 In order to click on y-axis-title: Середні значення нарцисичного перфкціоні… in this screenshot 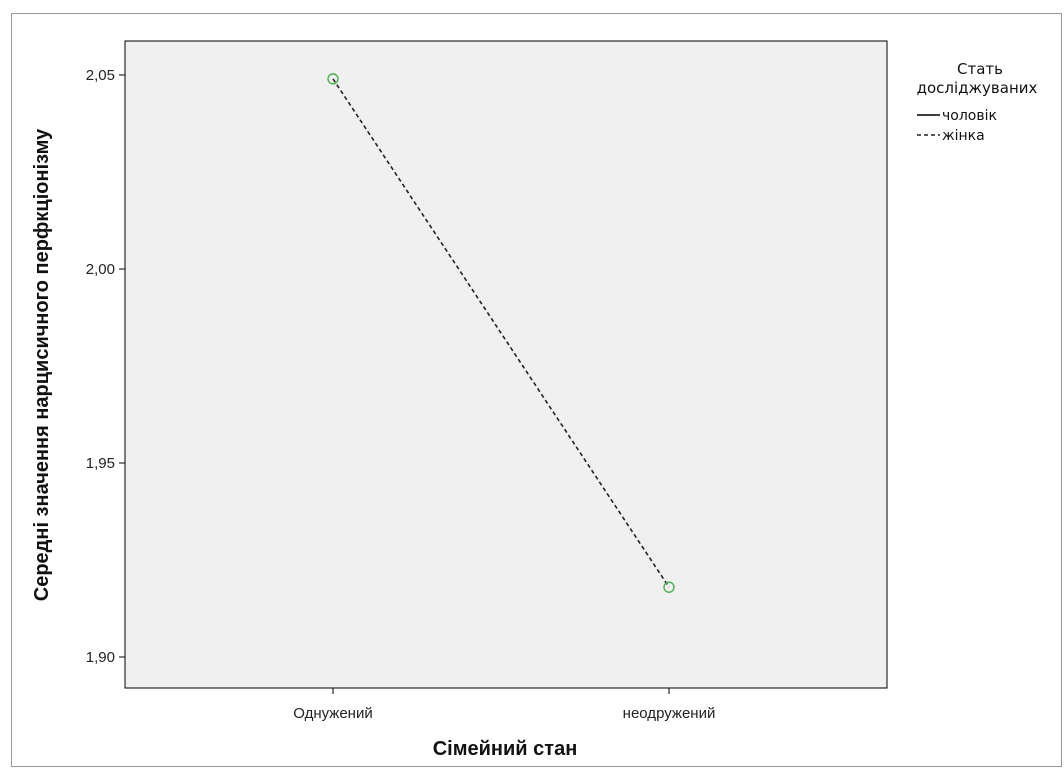, I will do `click(42, 364)`.